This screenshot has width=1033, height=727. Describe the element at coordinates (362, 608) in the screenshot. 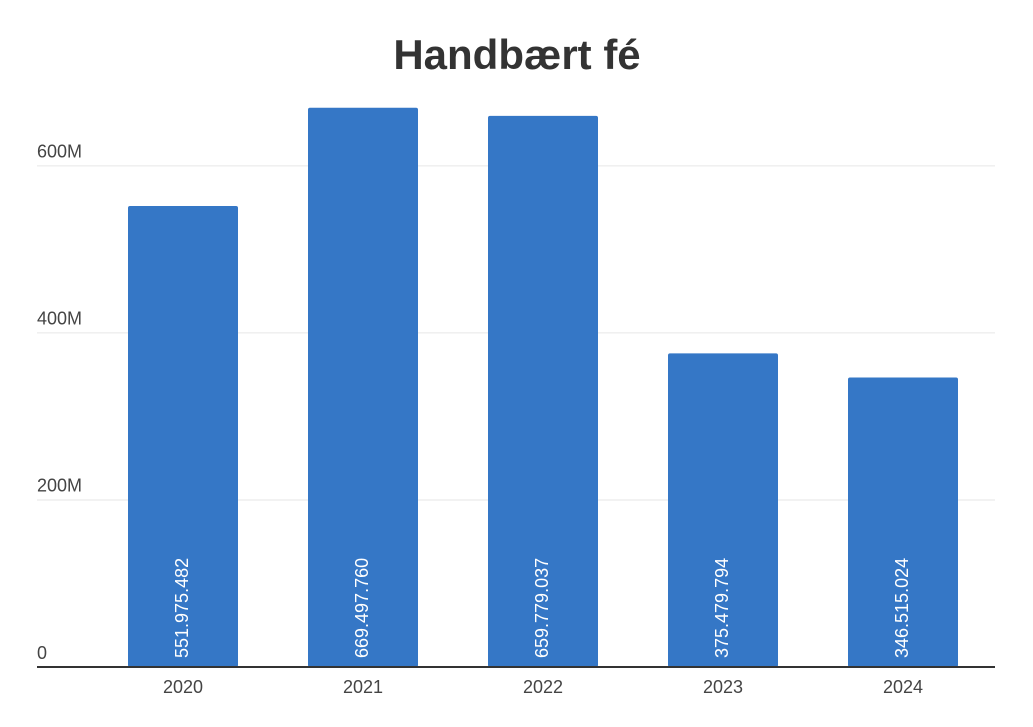

I see `value-label: 669.497.760` at that location.